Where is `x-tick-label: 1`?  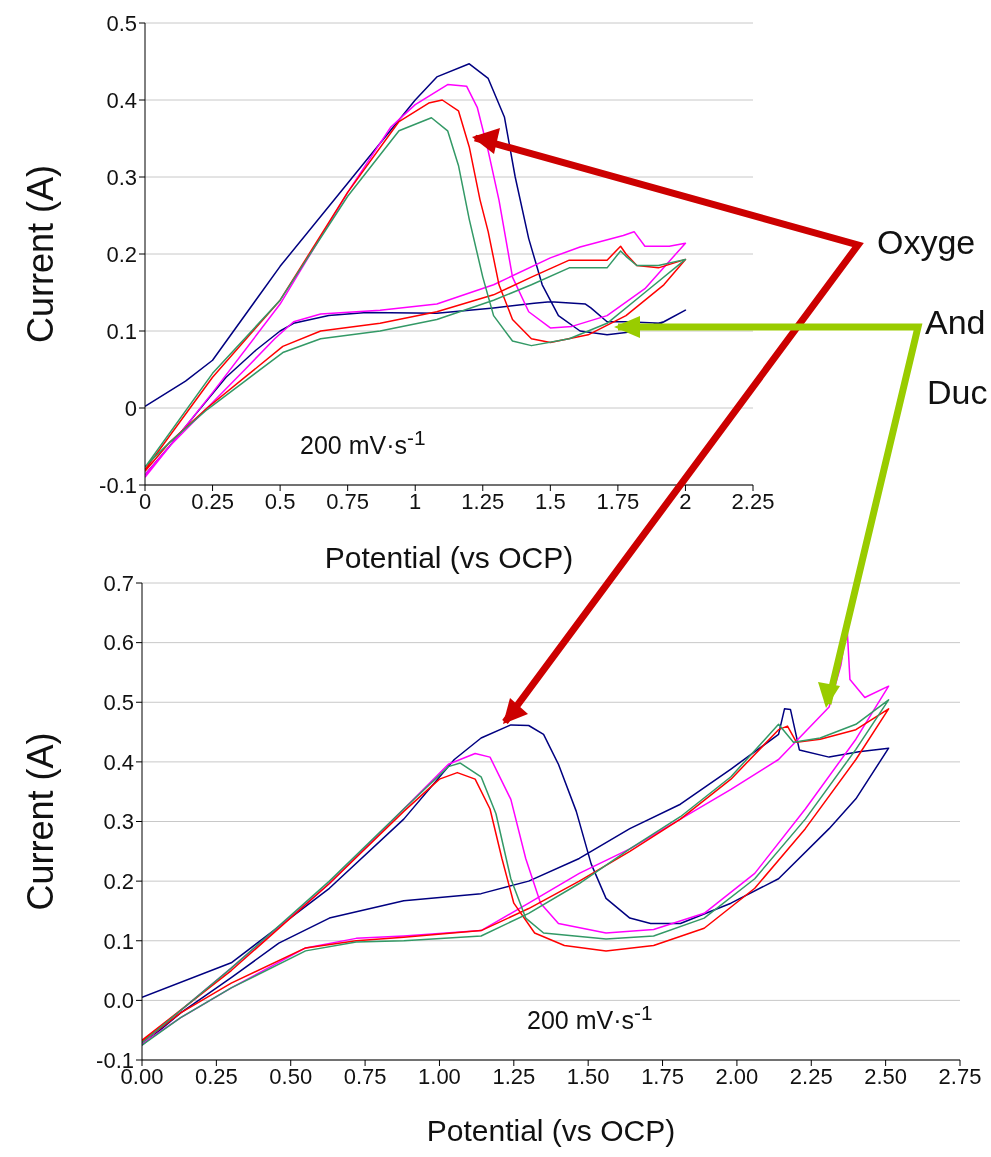
x-tick-label: 1 is located at coordinates (415, 501).